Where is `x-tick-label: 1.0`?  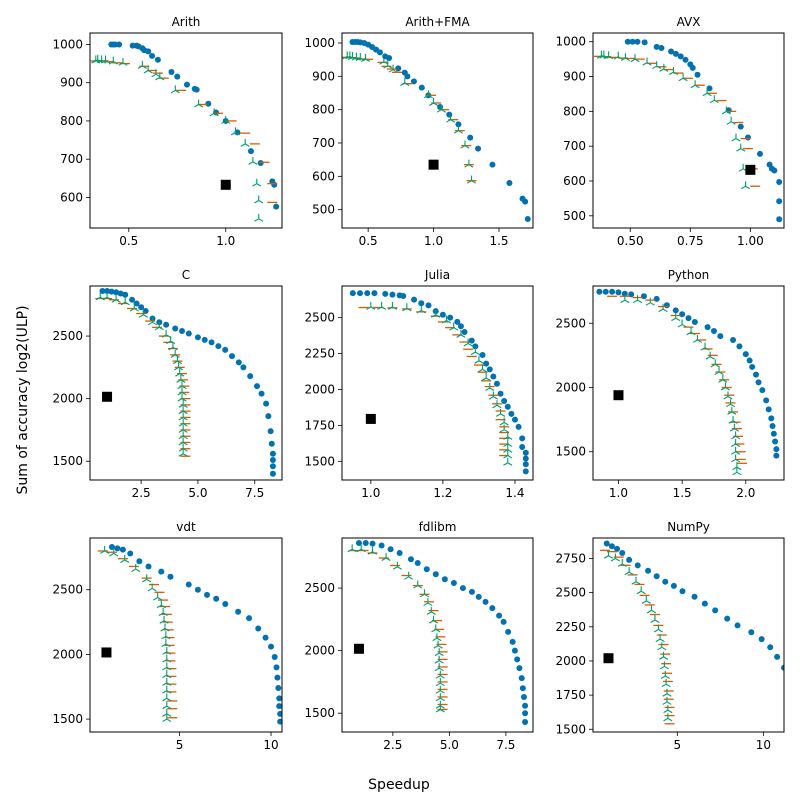 x-tick-label: 1.0 is located at coordinates (225, 241).